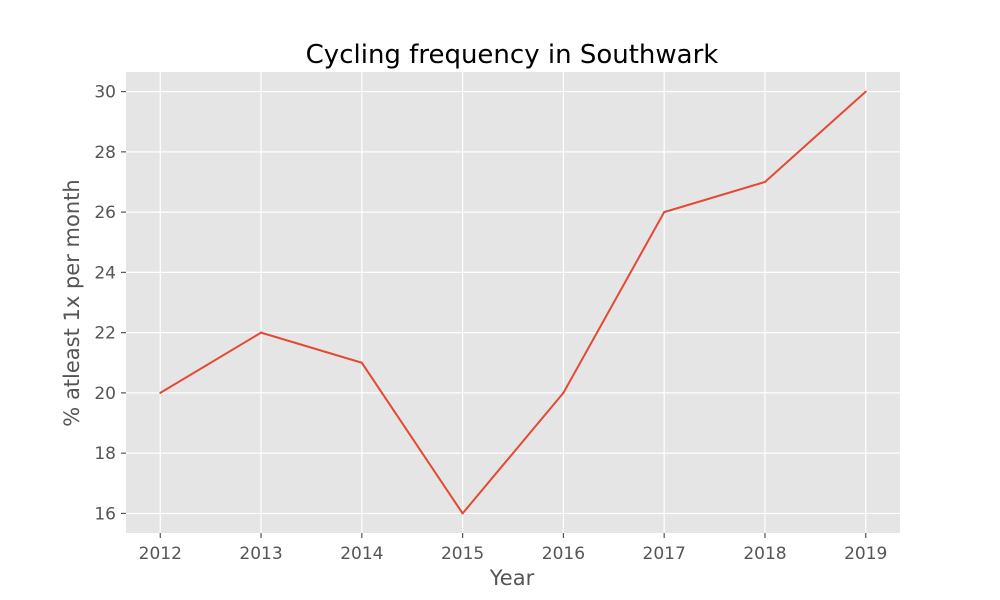  I want to click on y-tick-label: 28, so click(105, 153).